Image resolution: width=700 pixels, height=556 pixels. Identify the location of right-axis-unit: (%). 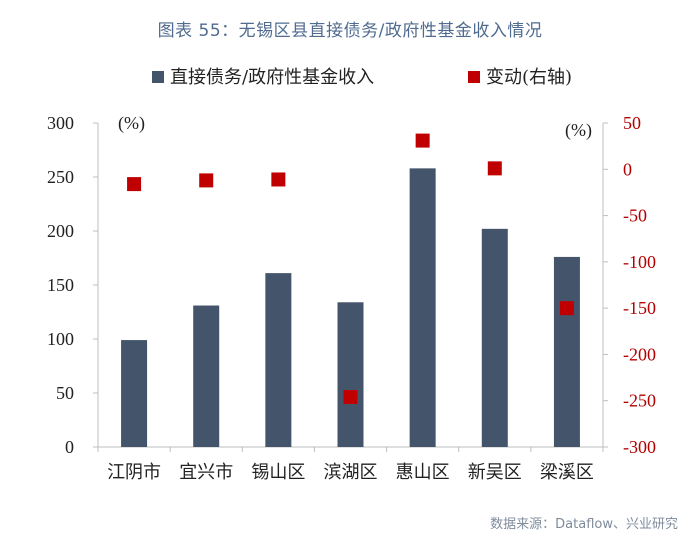
(578, 130).